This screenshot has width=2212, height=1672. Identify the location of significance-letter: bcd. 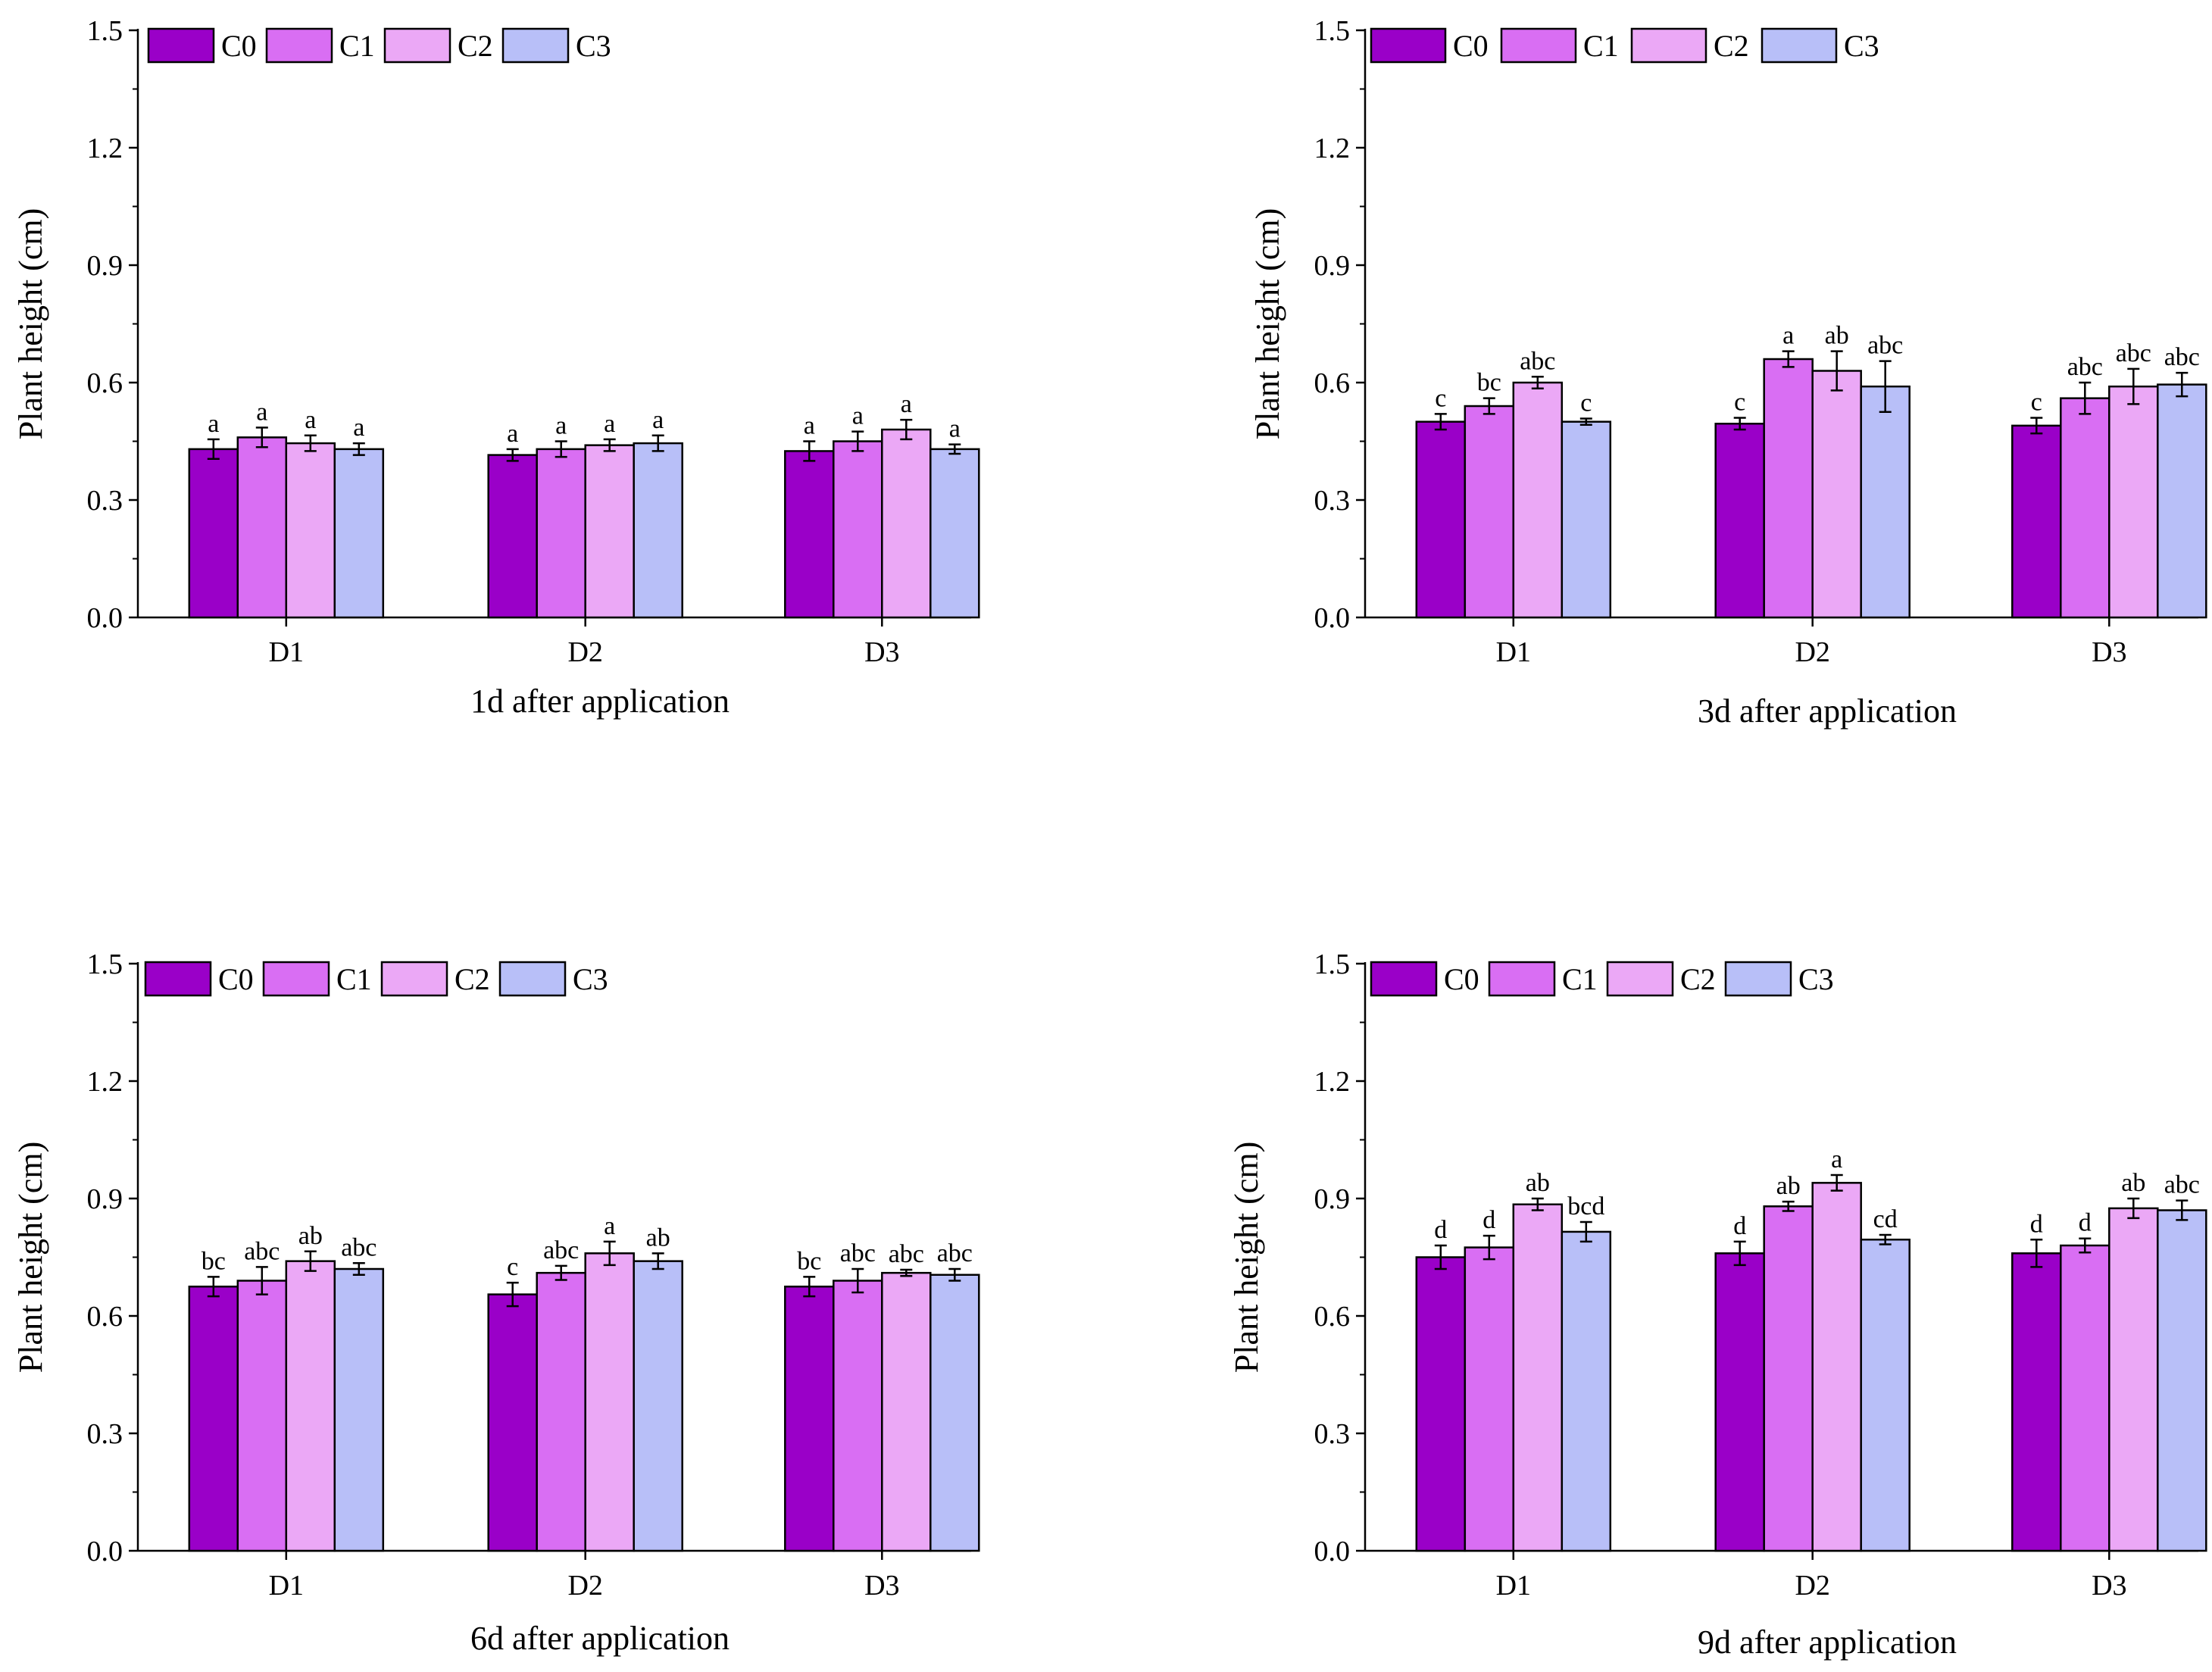
(1586, 1206).